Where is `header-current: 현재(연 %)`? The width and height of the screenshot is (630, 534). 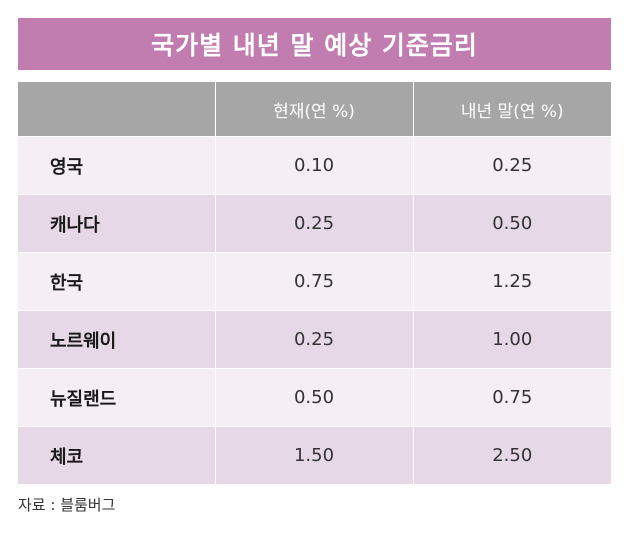
header-current: 현재(연 %) is located at coordinates (314, 109).